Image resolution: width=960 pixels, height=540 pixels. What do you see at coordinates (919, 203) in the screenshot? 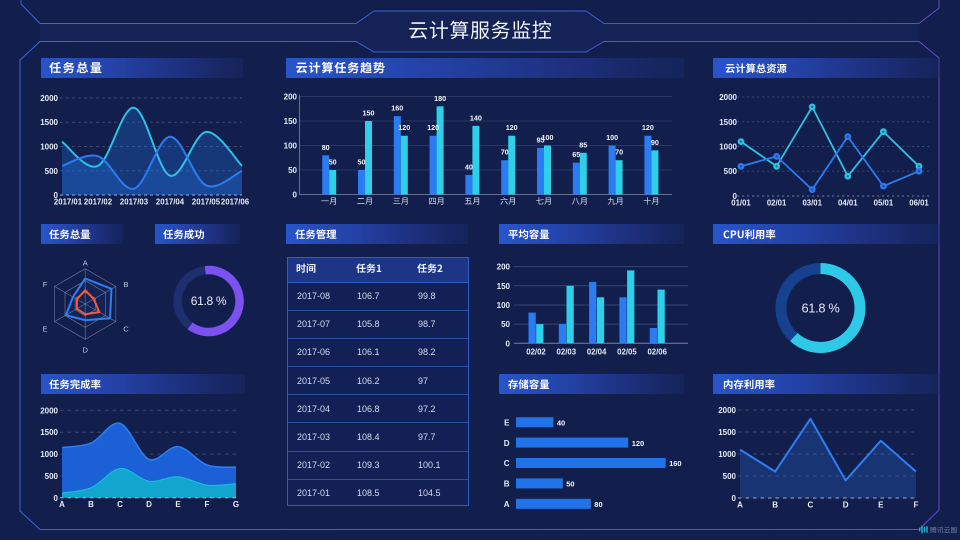
I see `svg-text: 06/01` at bounding box center [919, 203].